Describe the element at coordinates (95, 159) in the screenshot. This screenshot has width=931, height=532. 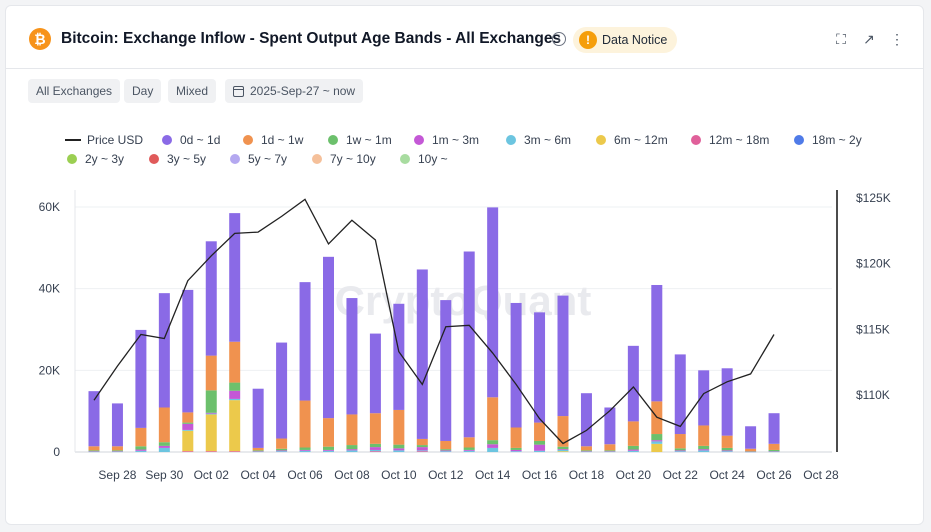
I see `legend-item: 2y ~ 3y` at that location.